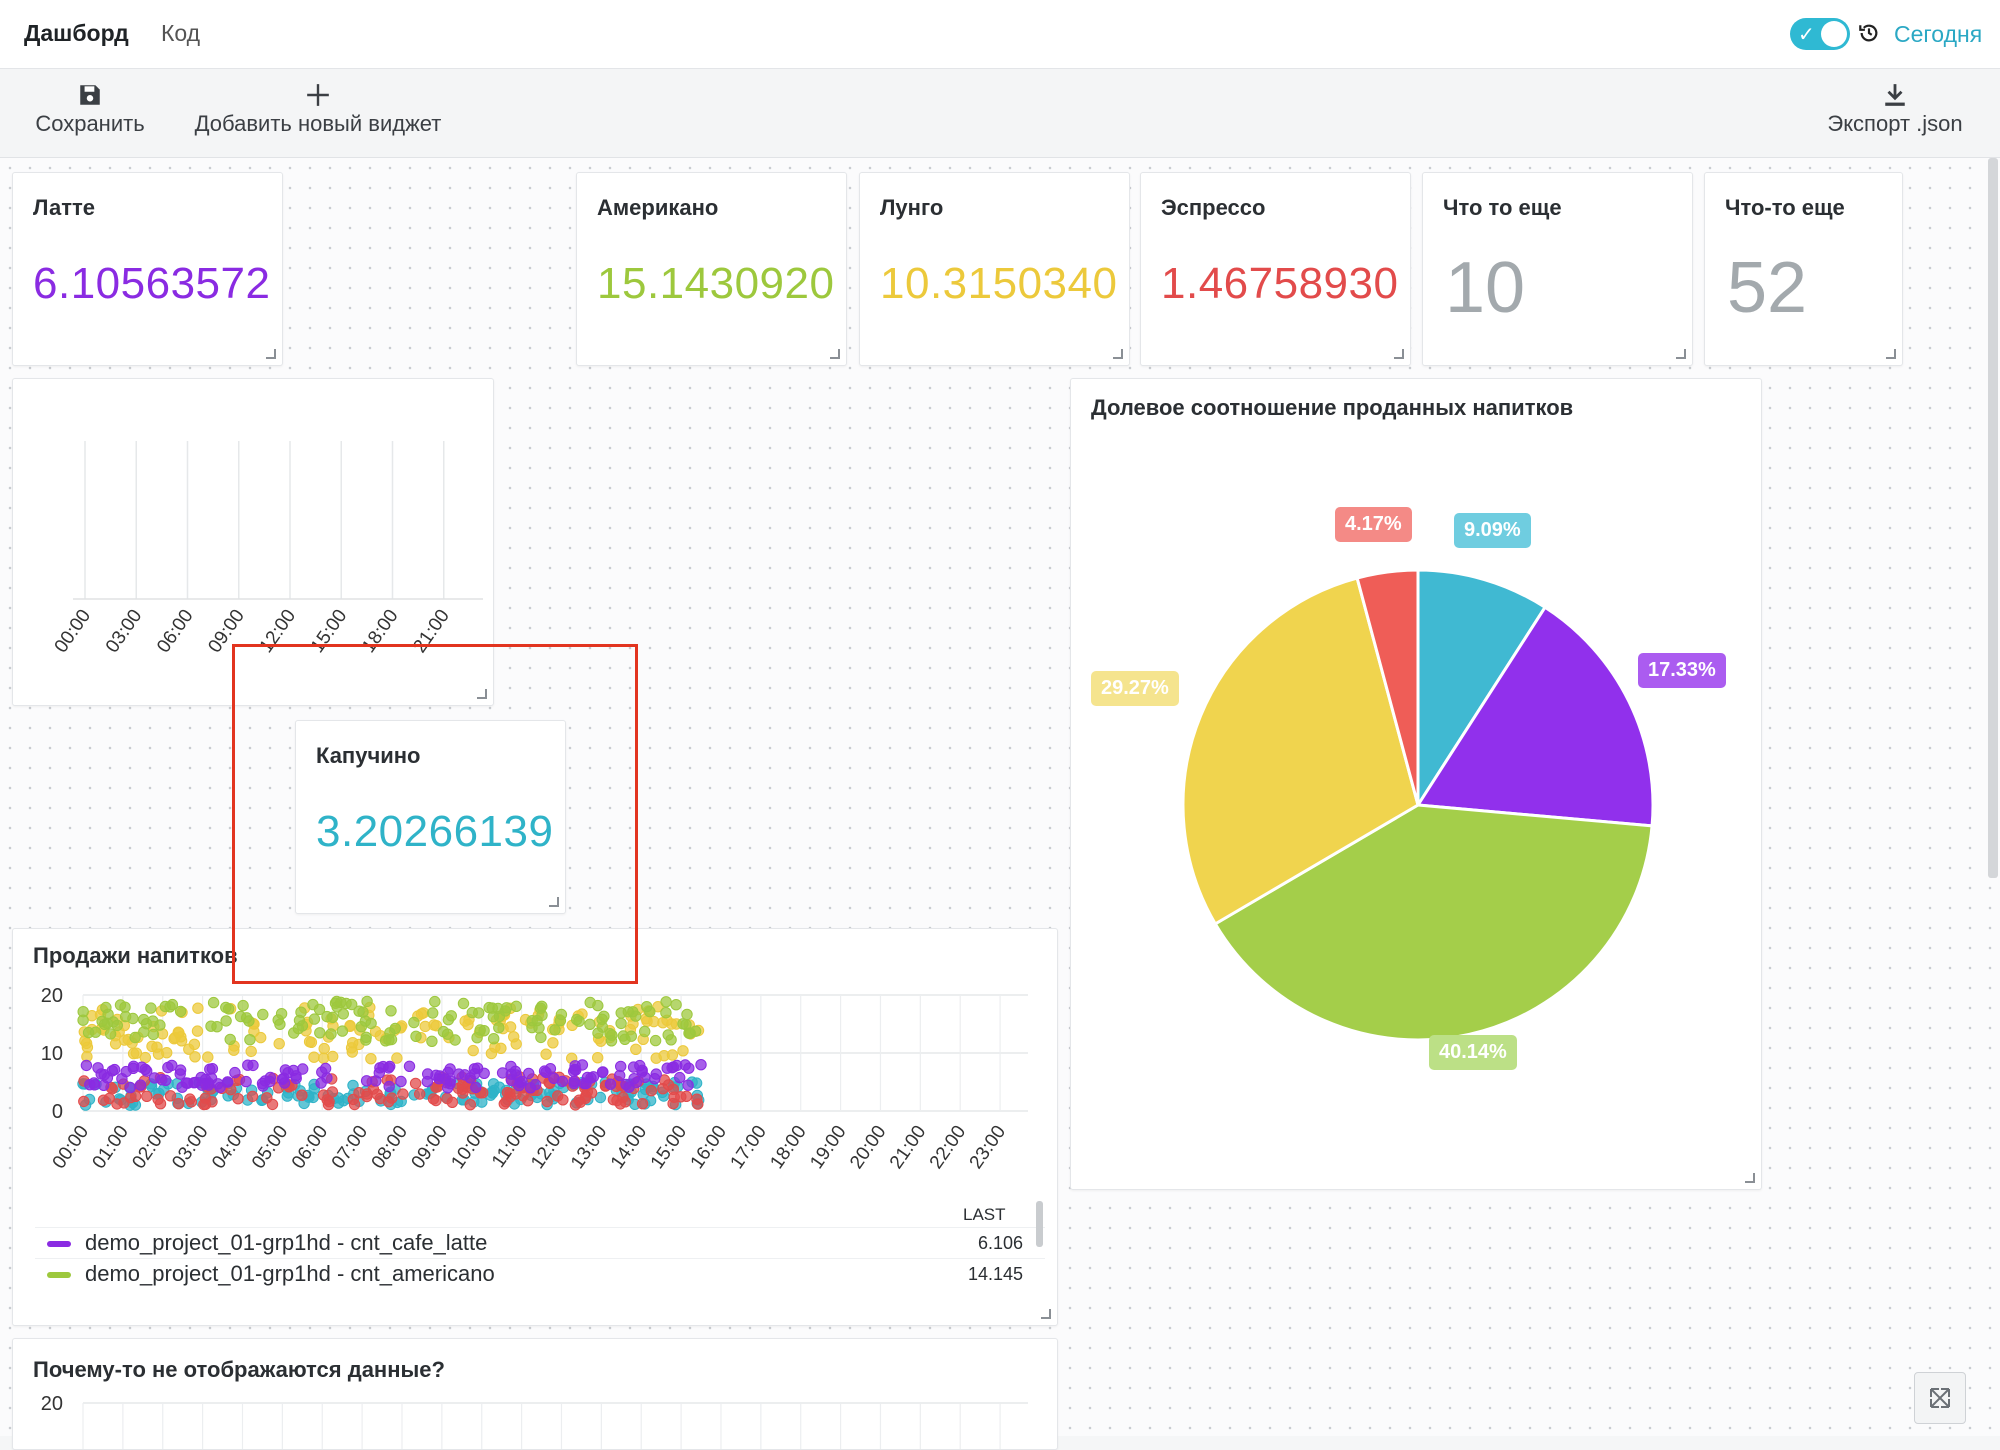 This screenshot has width=2000, height=1450. What do you see at coordinates (1275, 269) in the screenshot?
I see `stat-card-espresso: Эспрессо 1.46758930` at bounding box center [1275, 269].